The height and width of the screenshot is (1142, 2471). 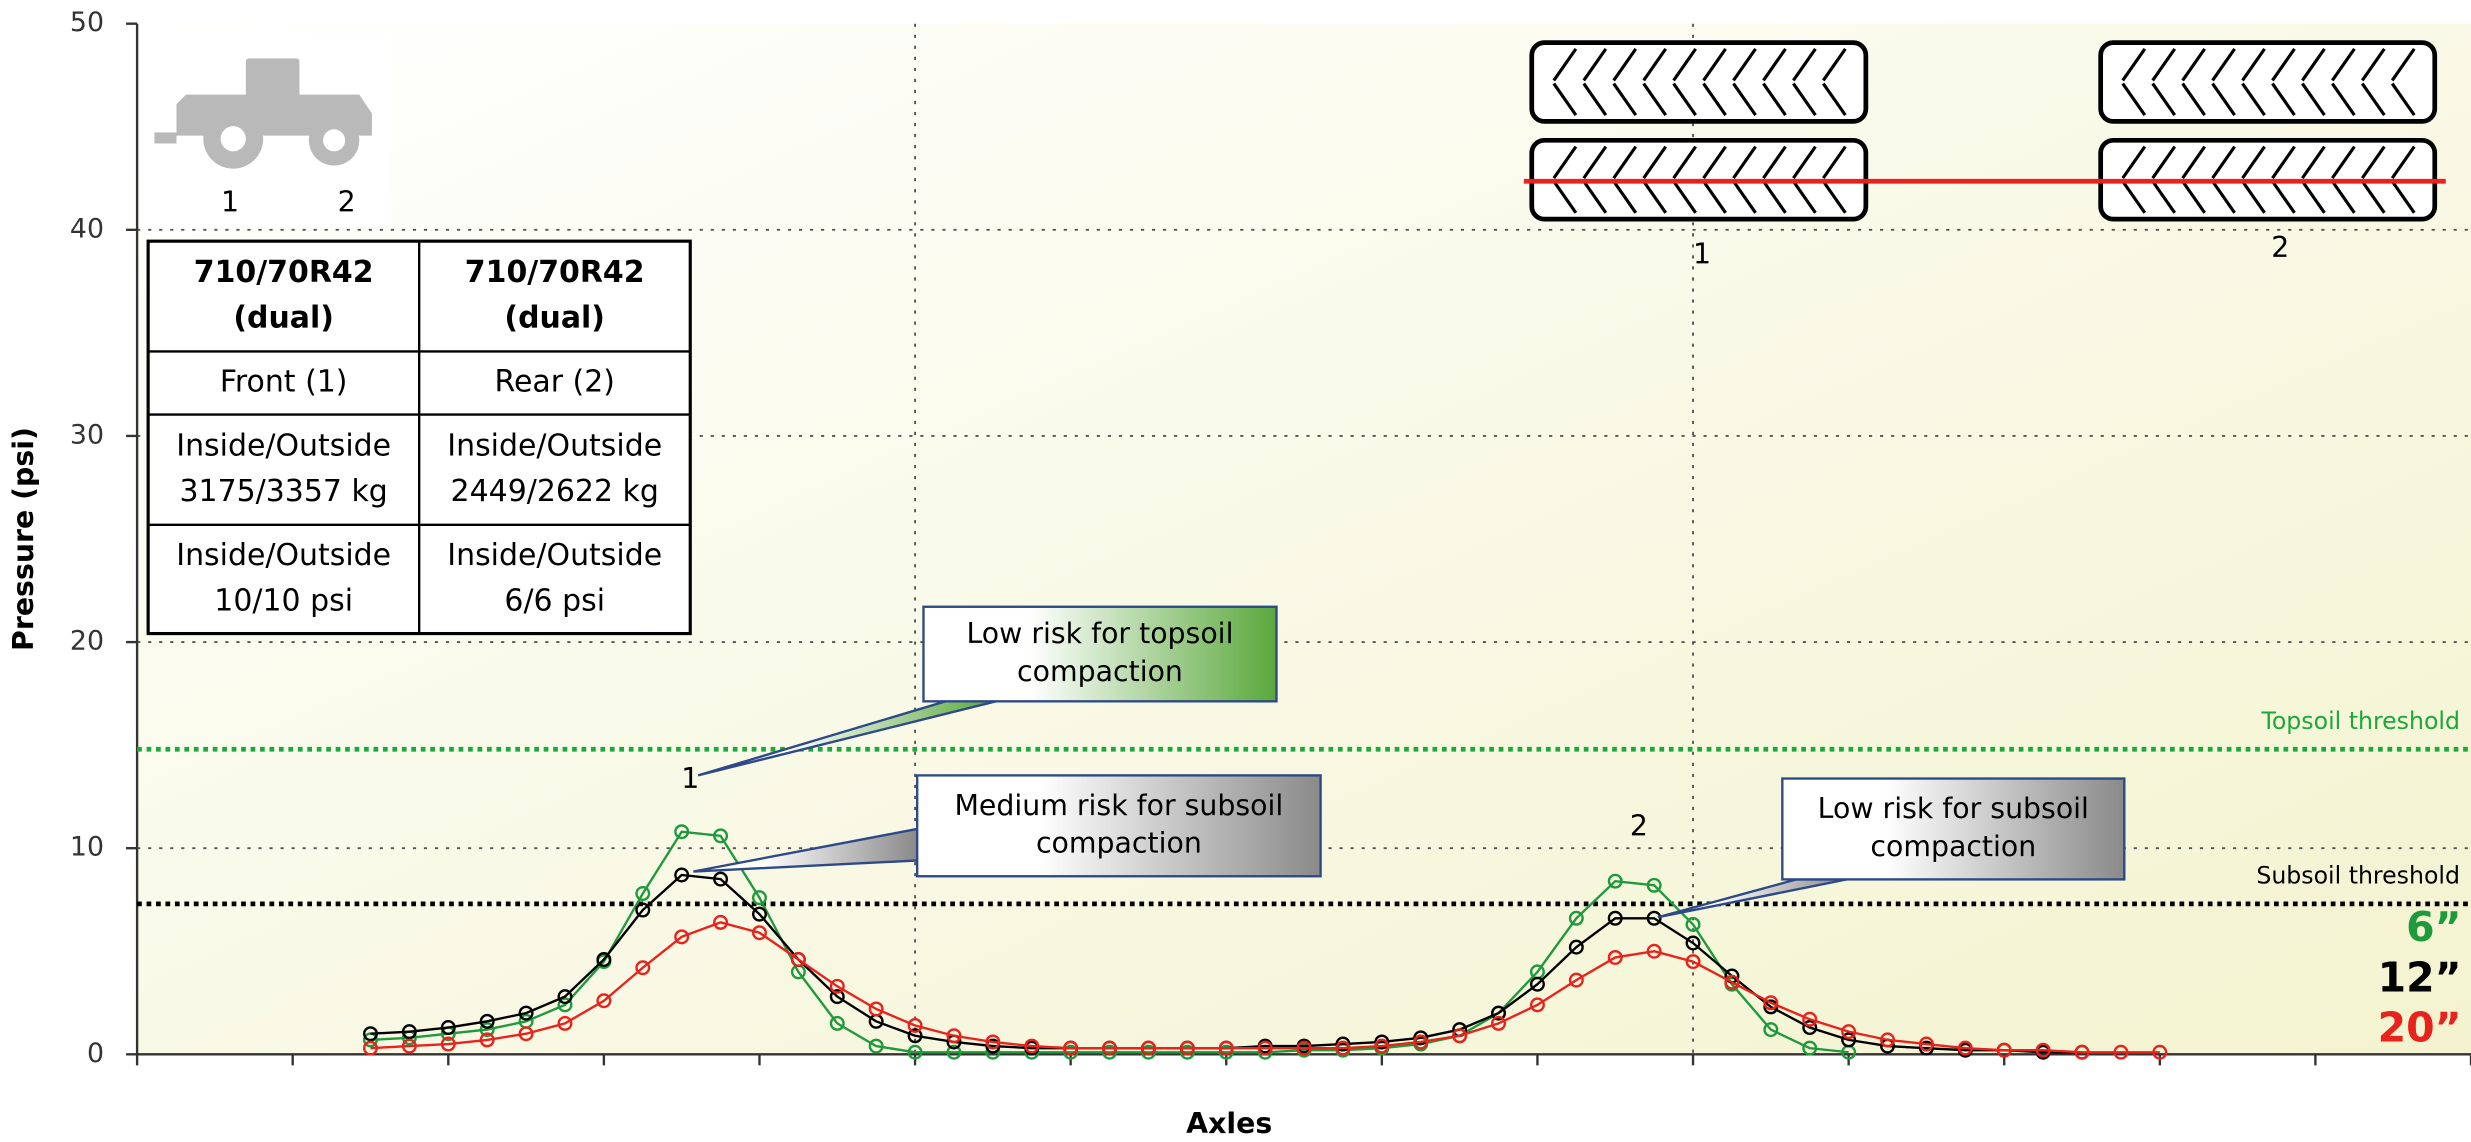 I want to click on icon-axle-label: 2, so click(x=347, y=201).